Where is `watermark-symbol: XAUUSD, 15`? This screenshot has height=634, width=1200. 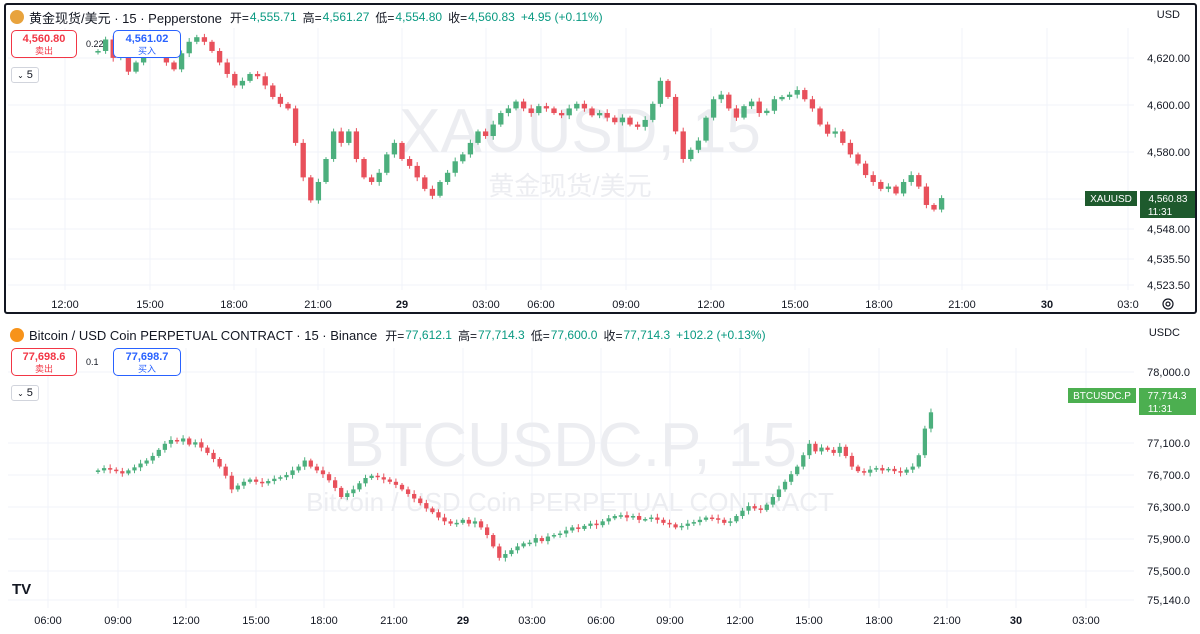
watermark-symbol: XAUUSD, 15 is located at coordinates (580, 131).